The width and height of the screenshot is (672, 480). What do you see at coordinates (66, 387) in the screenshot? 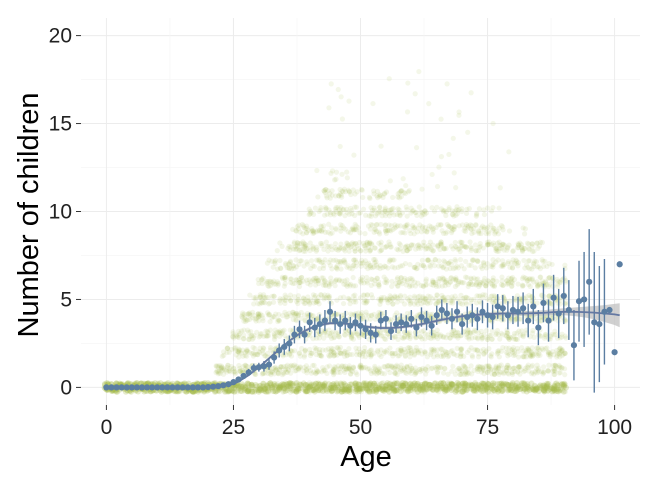
I see `y-tick-label: 0` at bounding box center [66, 387].